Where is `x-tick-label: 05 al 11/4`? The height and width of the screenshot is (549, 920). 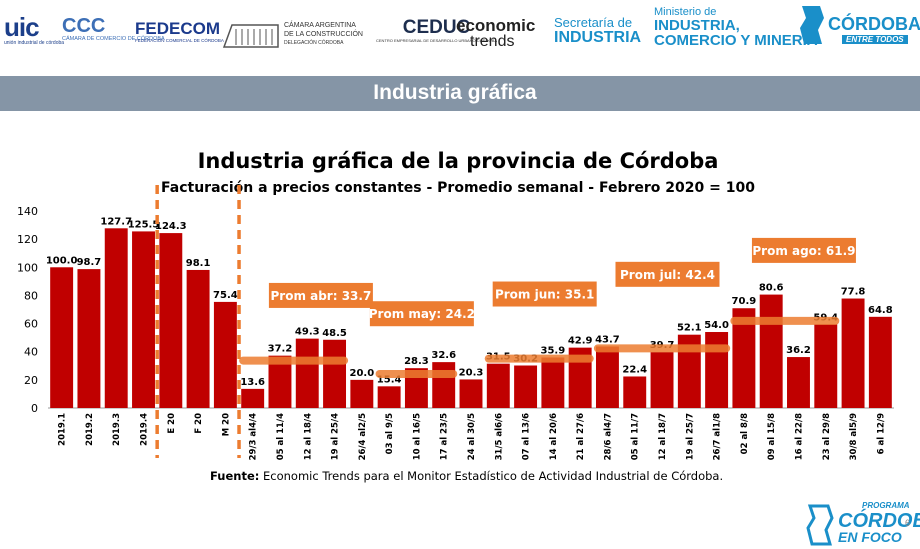 x-tick-label: 05 al 11/4 is located at coordinates (281, 436).